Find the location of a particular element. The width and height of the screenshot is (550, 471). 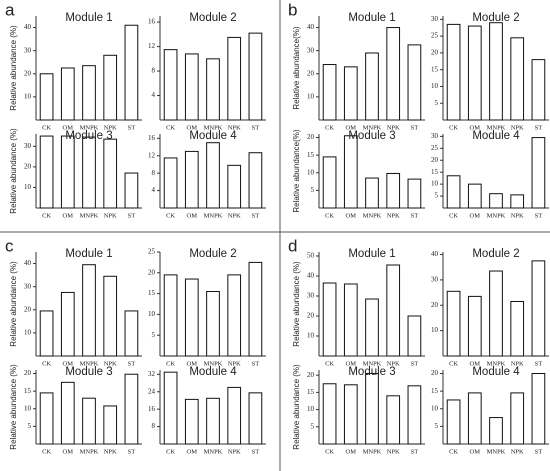

y-tick-label: 32 is located at coordinates (152, 374).